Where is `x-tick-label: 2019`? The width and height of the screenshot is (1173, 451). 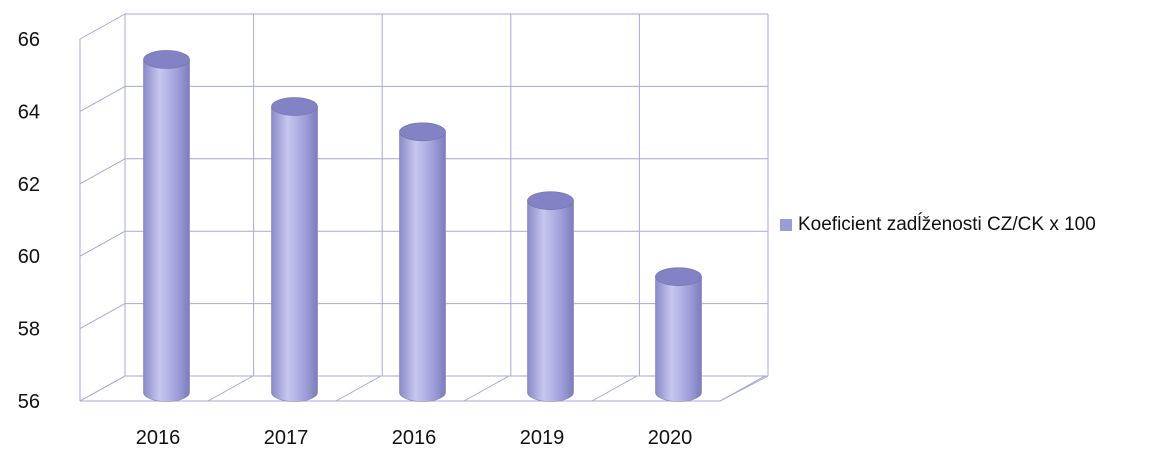 x-tick-label: 2019 is located at coordinates (542, 438).